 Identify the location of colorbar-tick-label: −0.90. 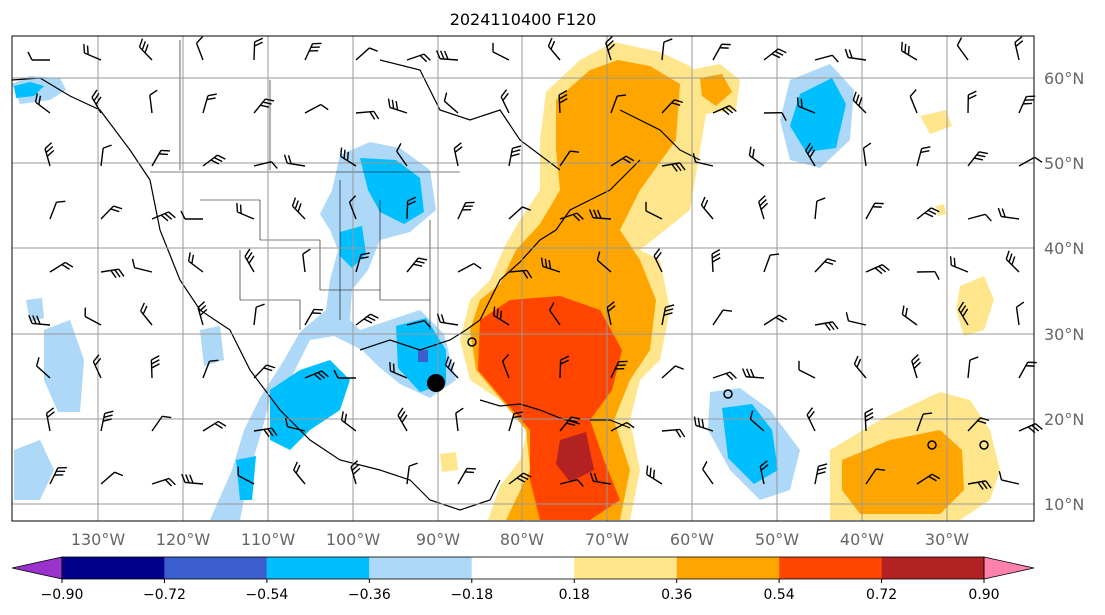
(62, 595).